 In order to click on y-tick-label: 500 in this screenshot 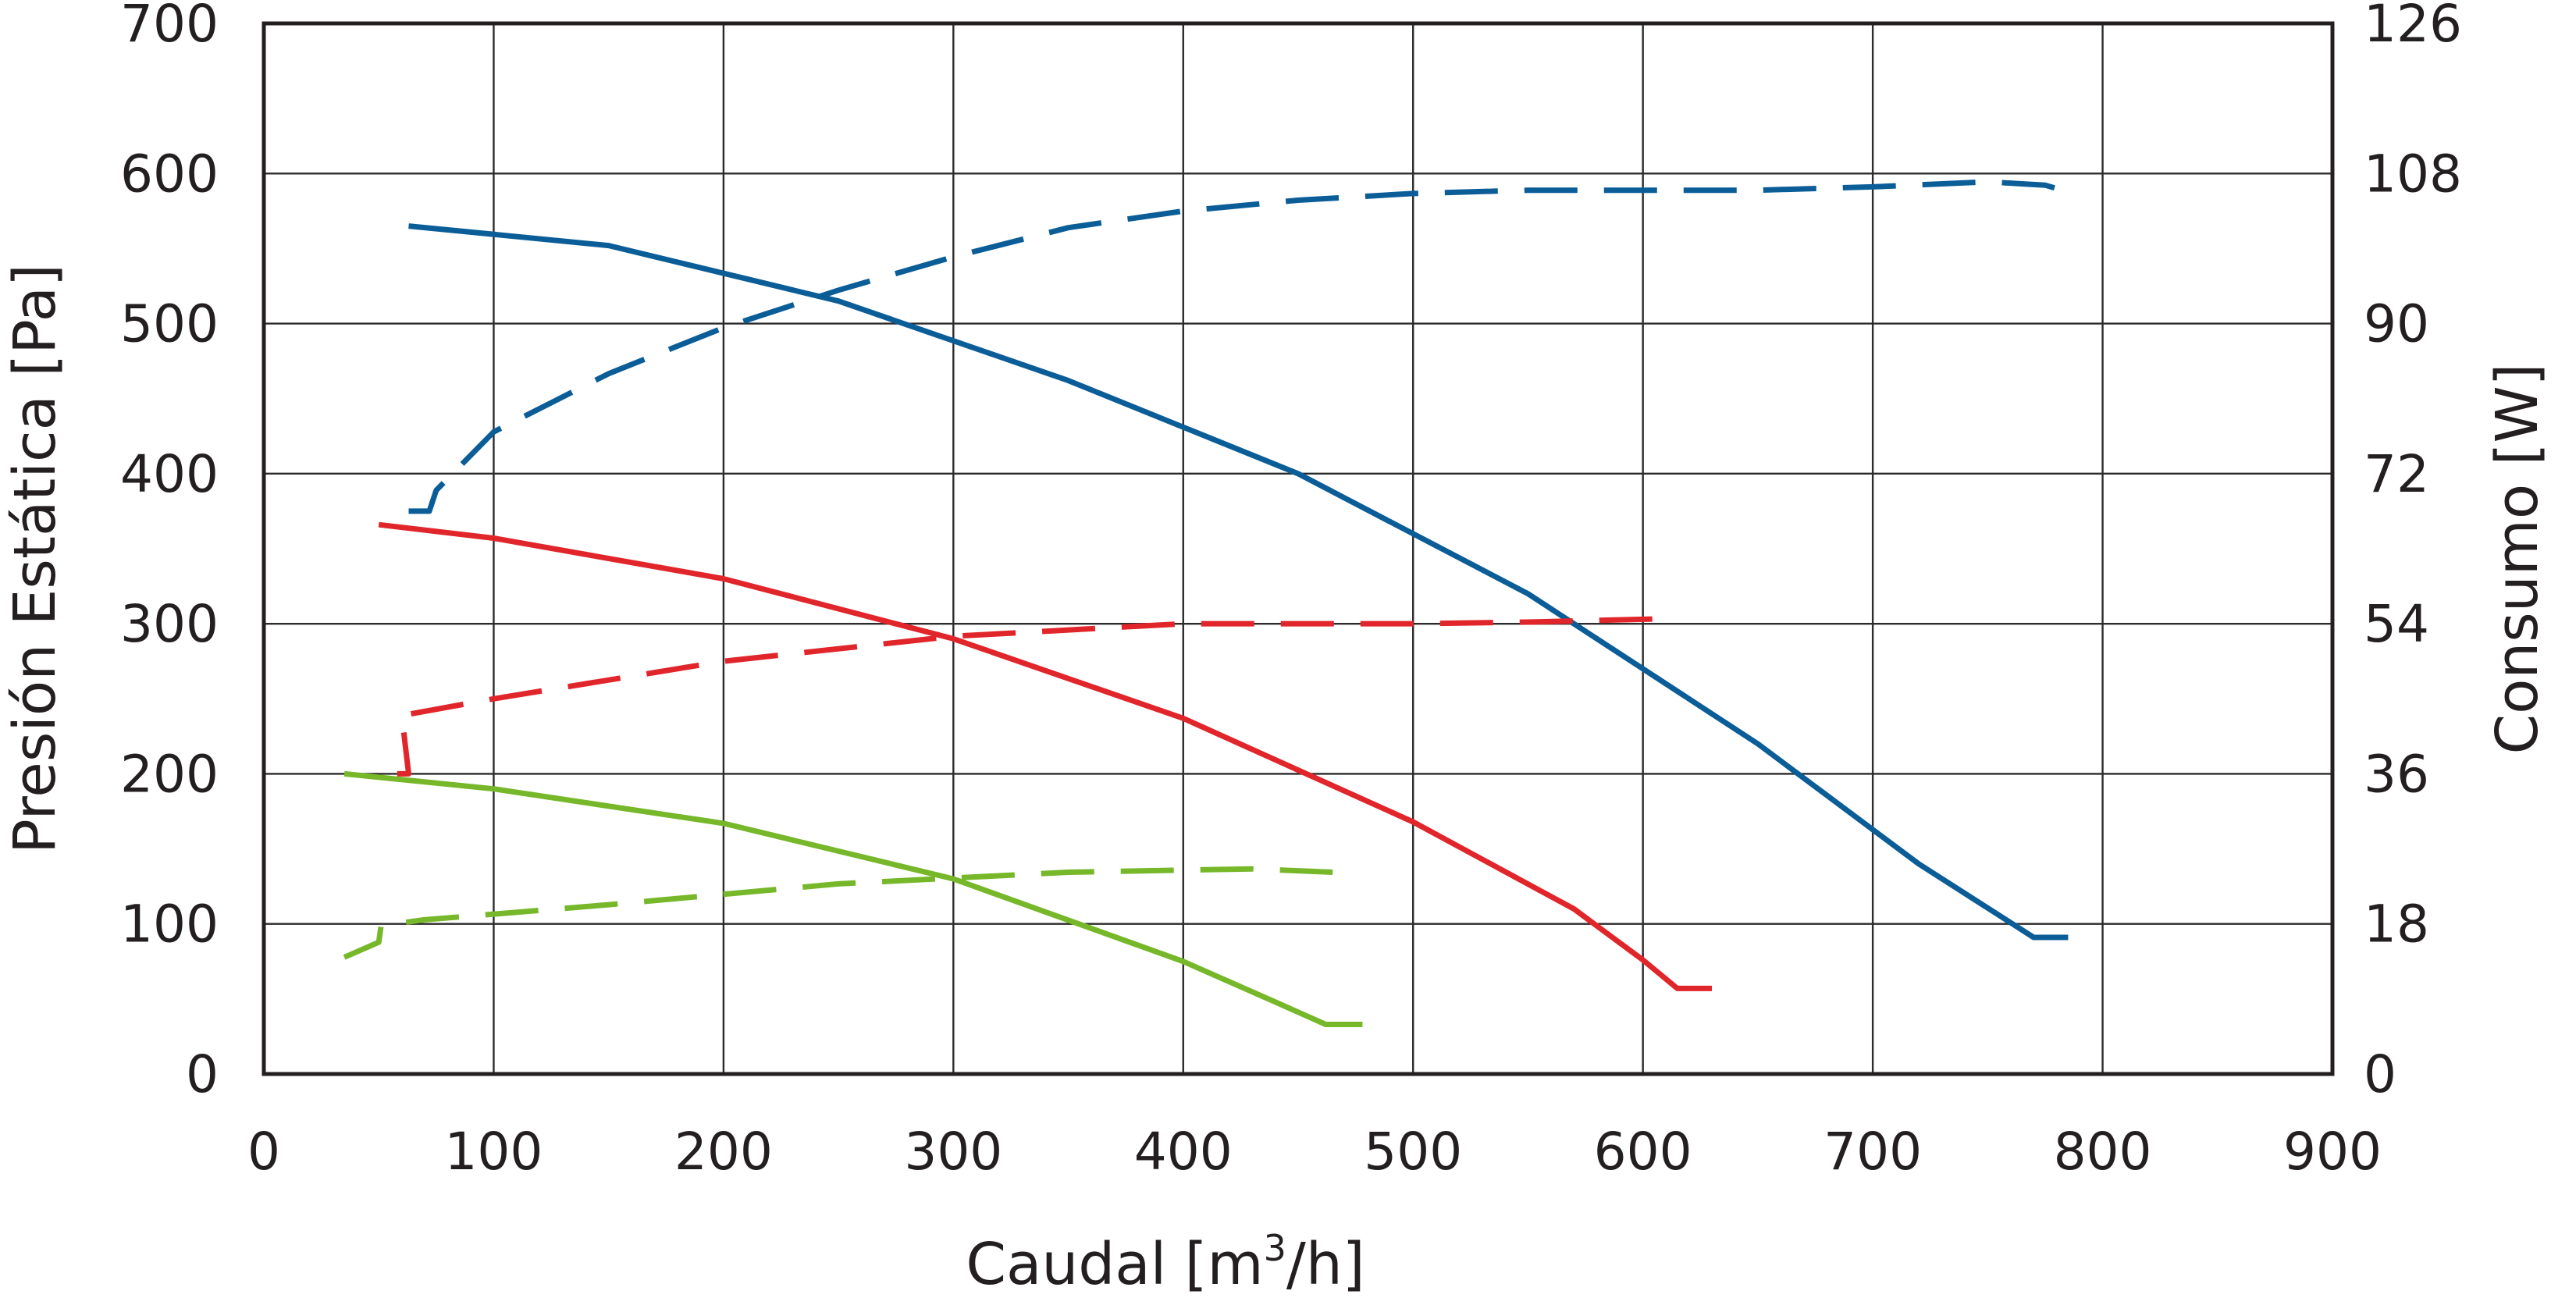, I will do `click(169, 324)`.